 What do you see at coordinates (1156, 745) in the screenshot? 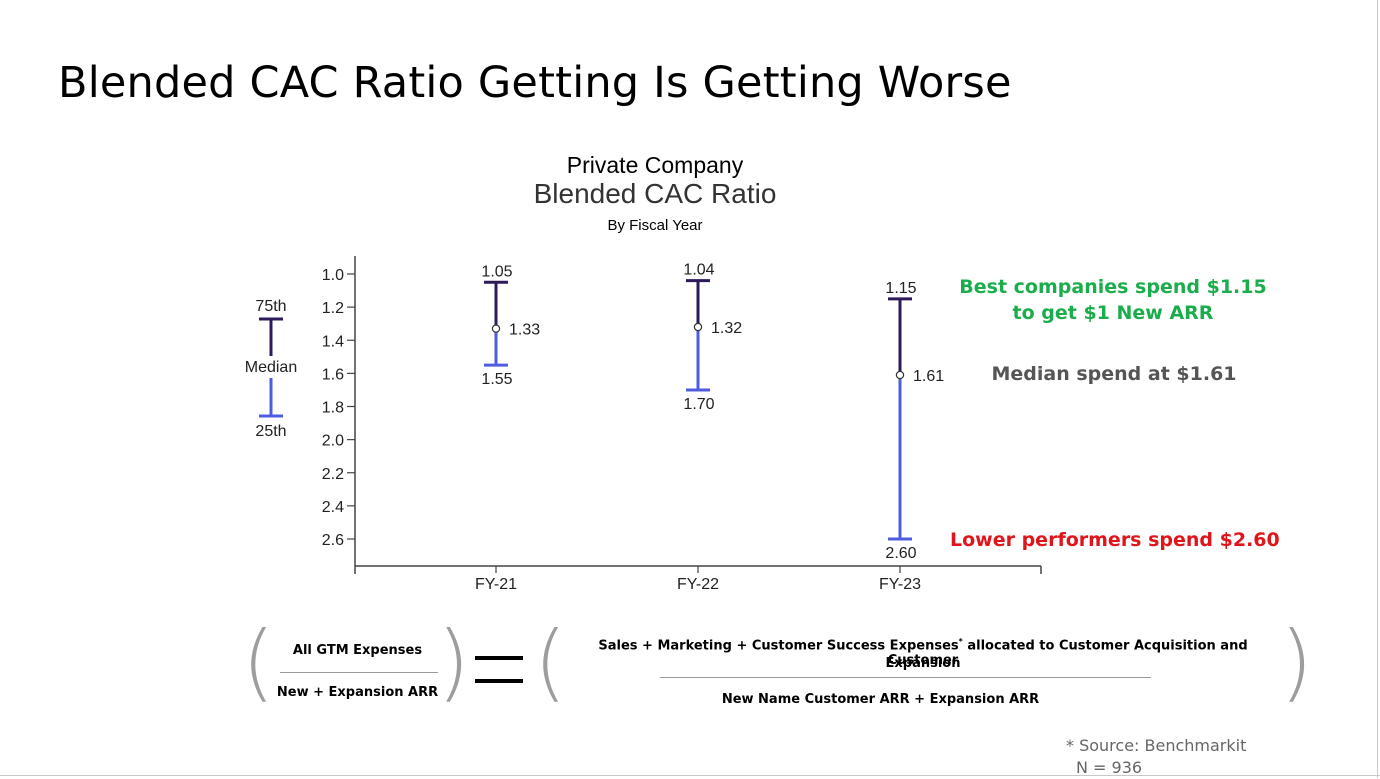
I see `source-text: * Source: Benchmarkit` at bounding box center [1156, 745].